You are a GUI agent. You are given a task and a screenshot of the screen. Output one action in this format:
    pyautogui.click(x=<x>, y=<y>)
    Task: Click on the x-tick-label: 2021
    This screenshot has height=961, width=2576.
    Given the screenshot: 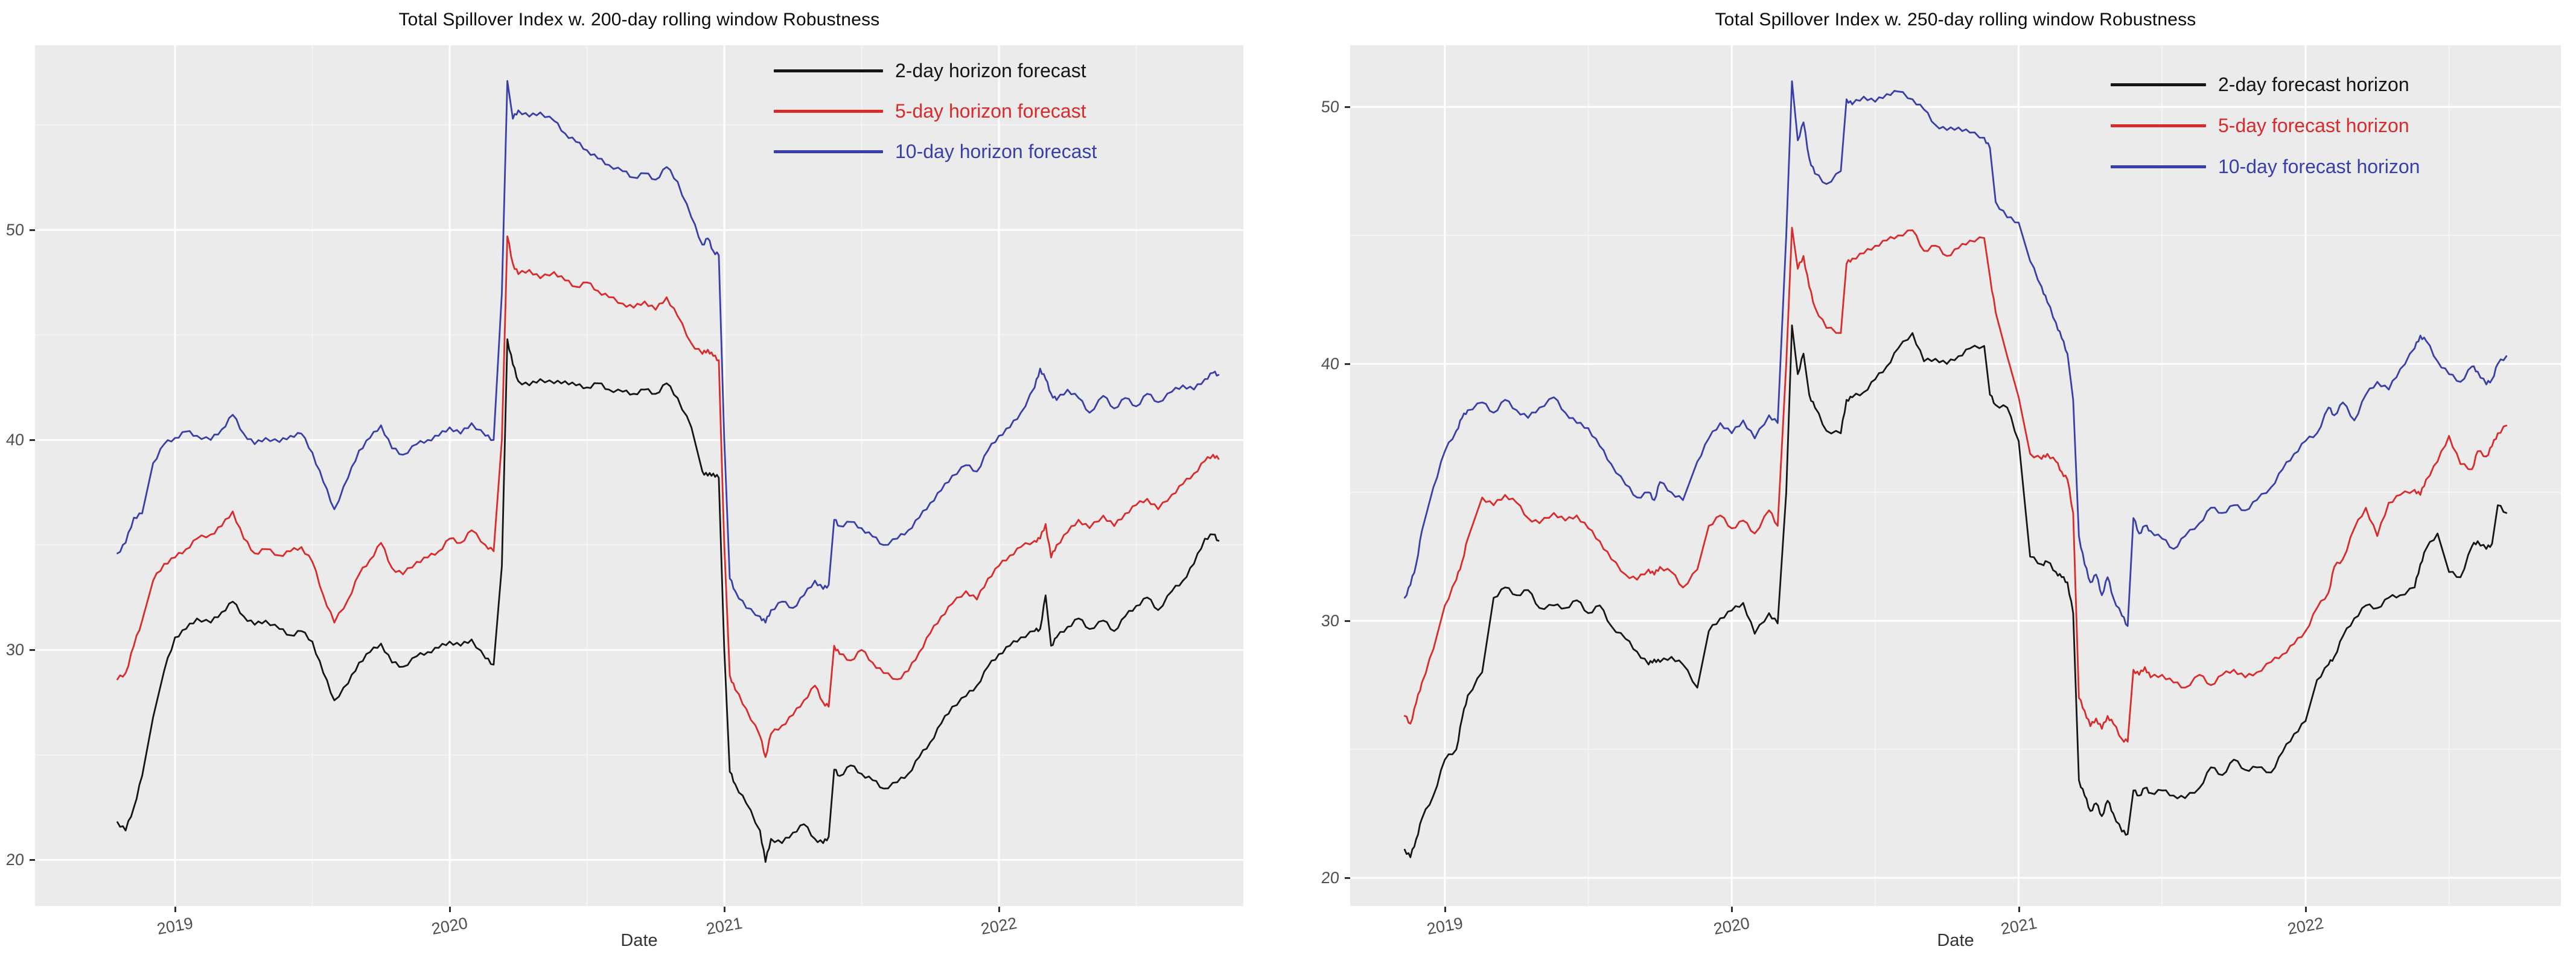 What is the action you would take?
    pyautogui.click(x=2018, y=926)
    